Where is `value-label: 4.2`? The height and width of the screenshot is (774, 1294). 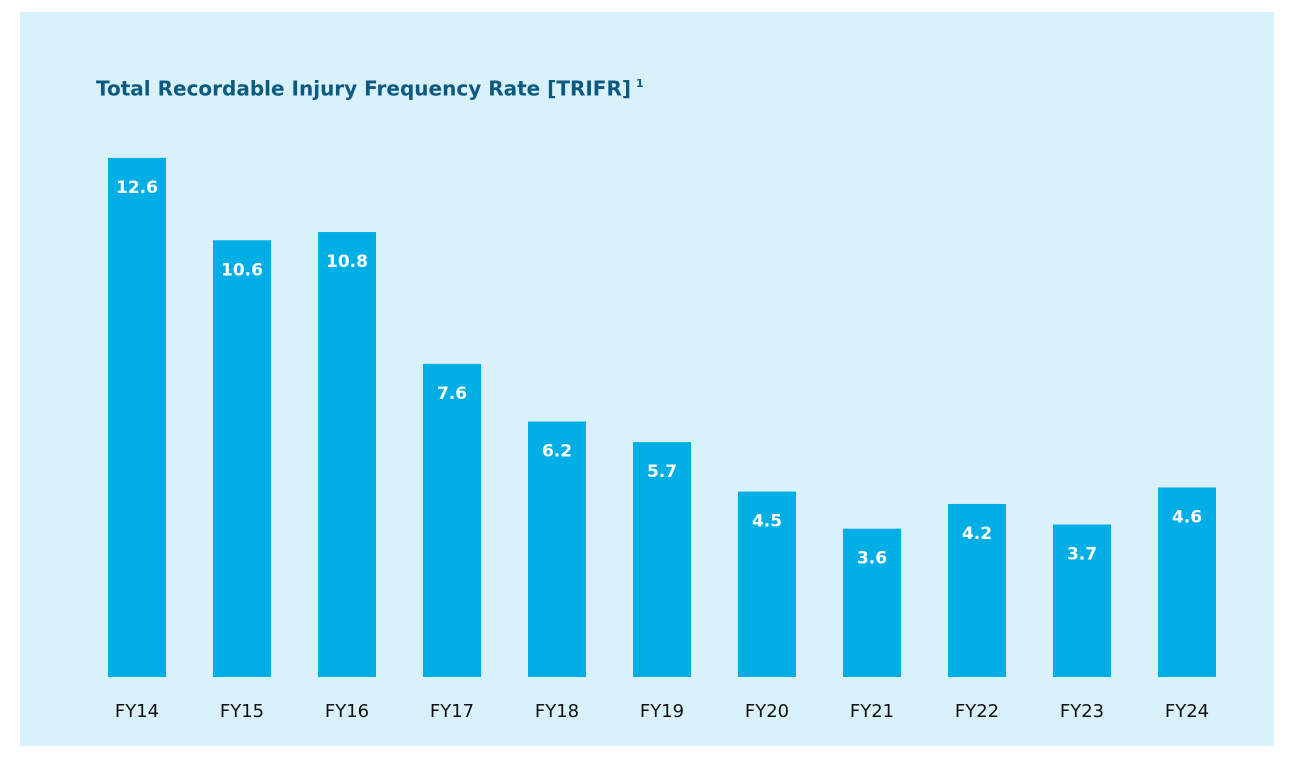
value-label: 4.2 is located at coordinates (977, 534).